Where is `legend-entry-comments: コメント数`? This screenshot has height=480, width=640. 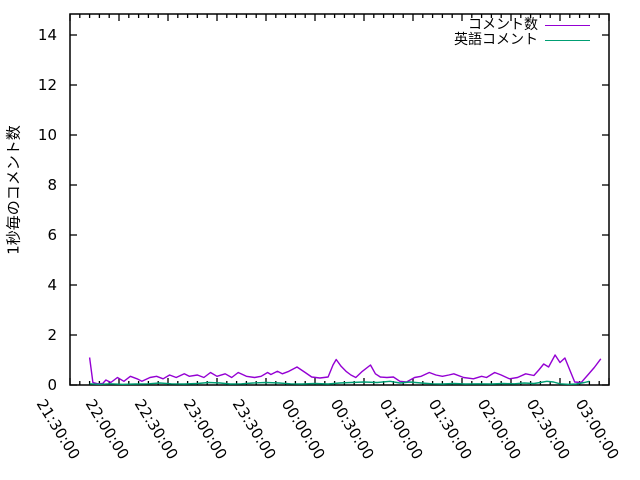
legend-entry-comments: コメント数 is located at coordinates (522, 25).